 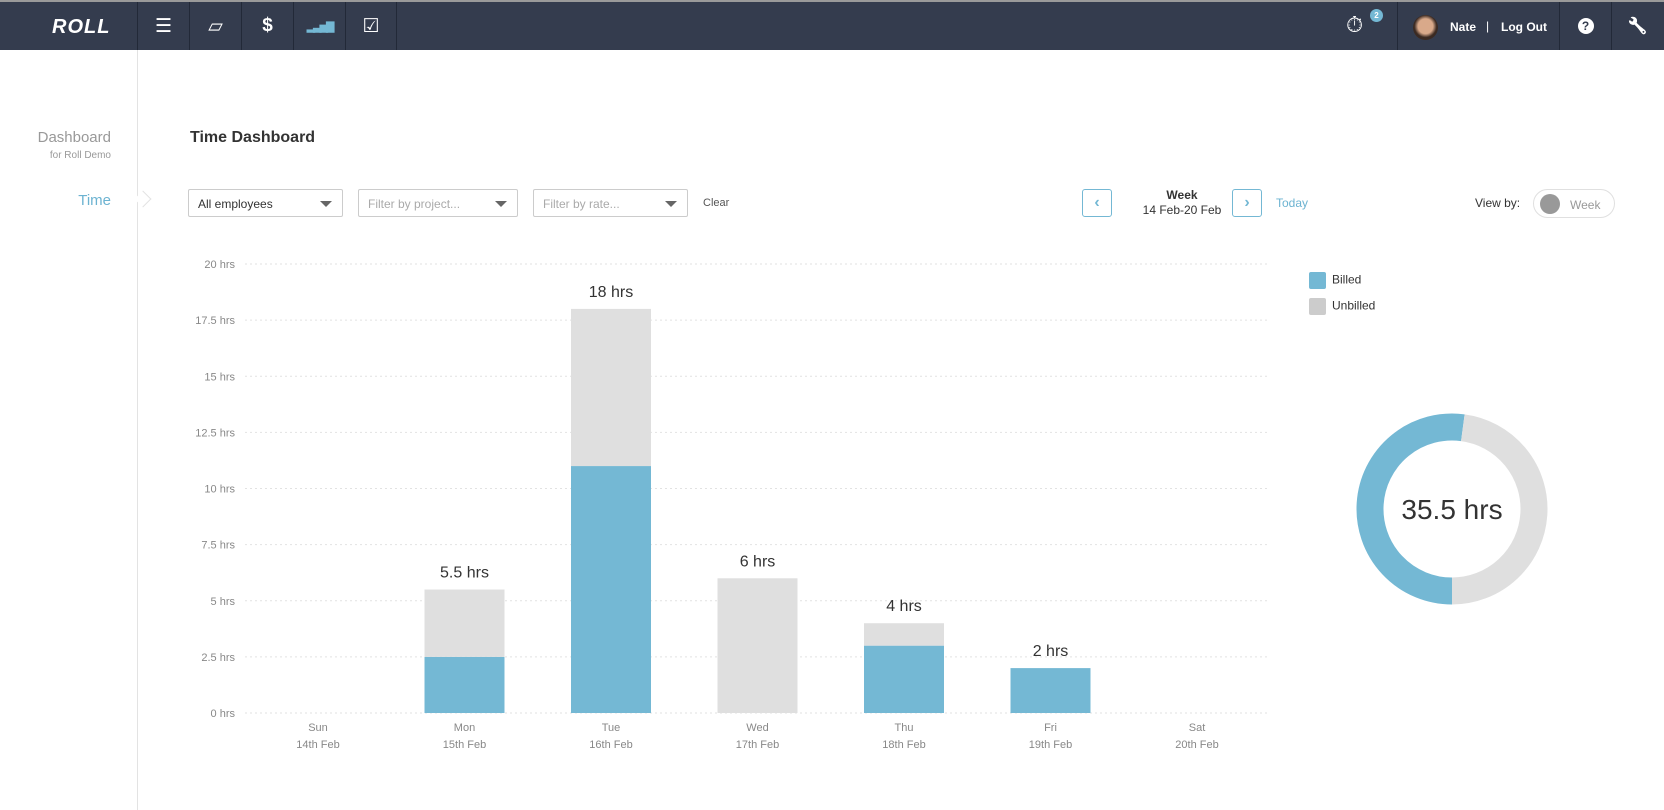 What do you see at coordinates (318, 728) in the screenshot?
I see `x-tick-label: Sun` at bounding box center [318, 728].